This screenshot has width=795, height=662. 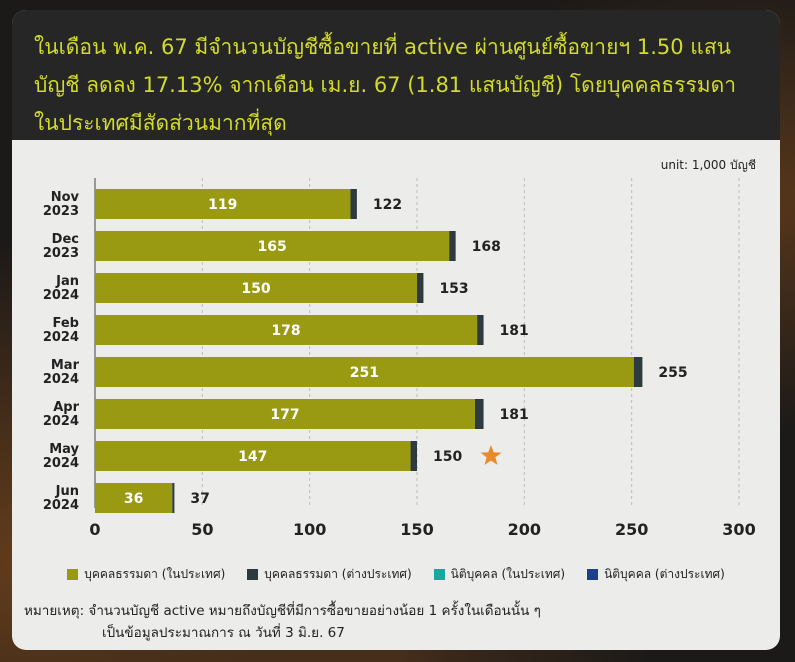 I want to click on category-label: Jan 2024, so click(x=61, y=288).